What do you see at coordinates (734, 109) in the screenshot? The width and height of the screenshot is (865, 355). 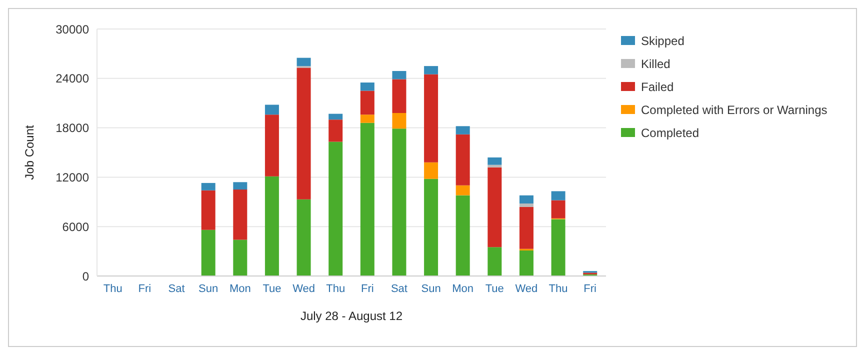 I see `legend-label: Completed with Errors or Warnings` at bounding box center [734, 109].